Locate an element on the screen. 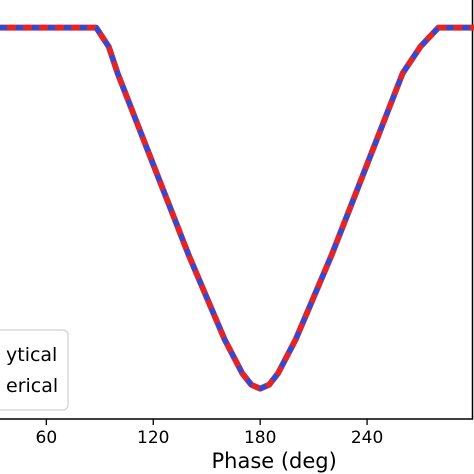 This screenshot has width=474, height=474. x-tick-label: 240 is located at coordinates (367, 438).